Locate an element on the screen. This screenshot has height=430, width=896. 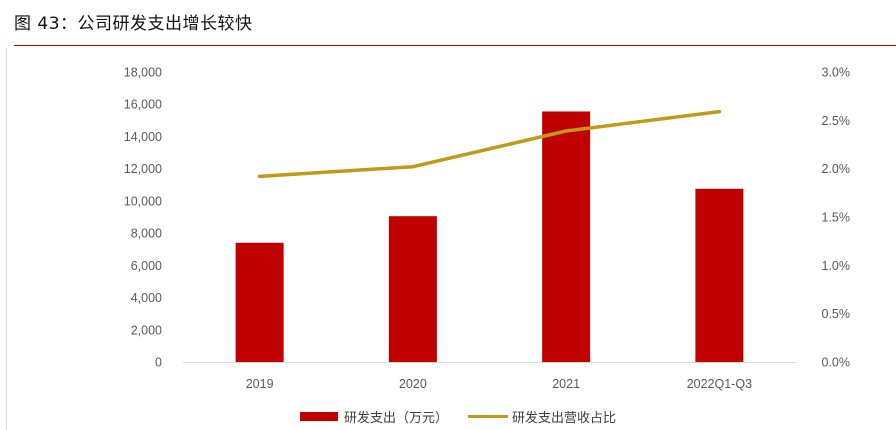
legend-item-line: 研发支出营收占比 is located at coordinates (542, 416).